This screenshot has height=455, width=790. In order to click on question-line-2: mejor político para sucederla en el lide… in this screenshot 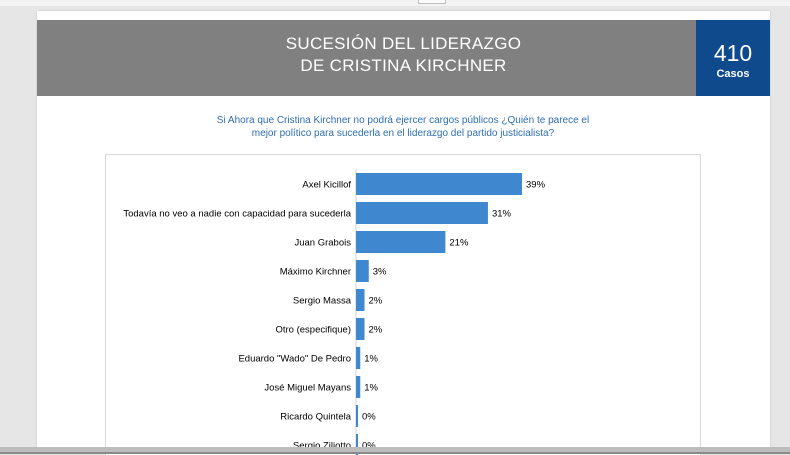, I will do `click(403, 133)`.